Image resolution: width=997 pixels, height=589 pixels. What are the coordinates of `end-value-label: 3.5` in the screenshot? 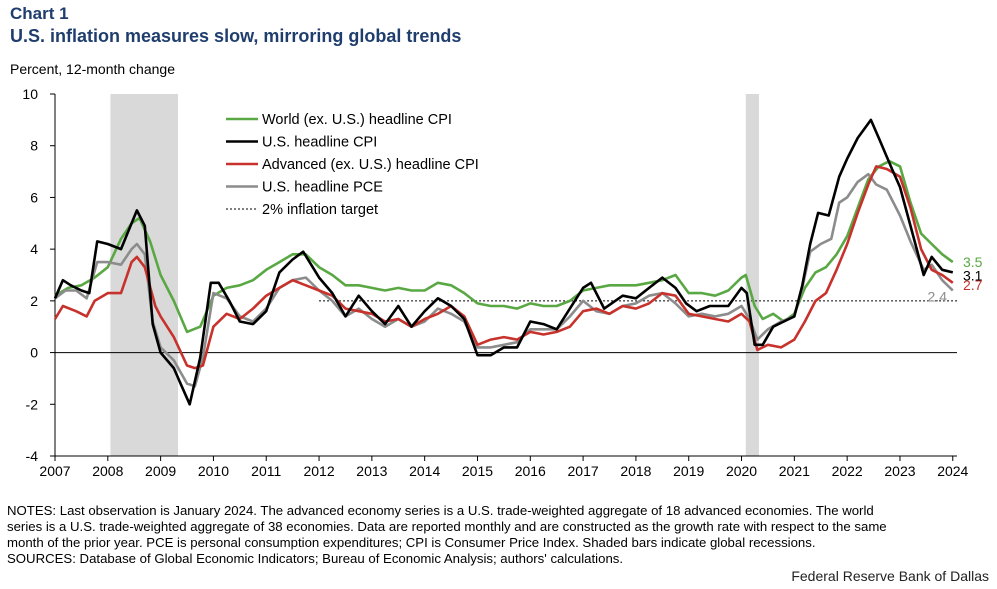 It's located at (973, 262).